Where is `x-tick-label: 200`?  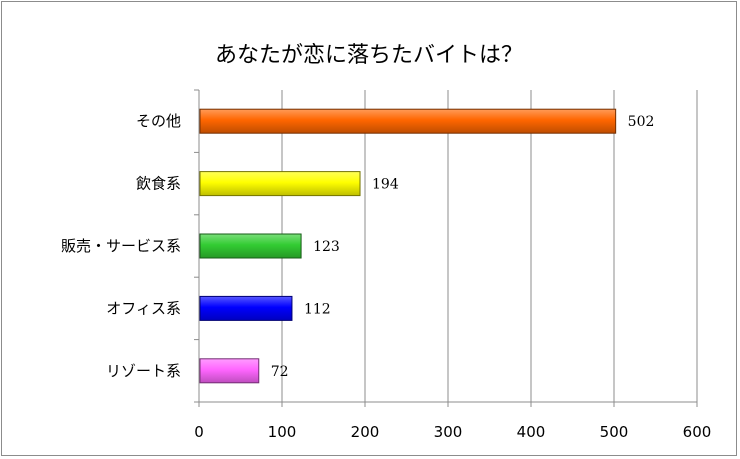 x-tick-label: 200 is located at coordinates (365, 432).